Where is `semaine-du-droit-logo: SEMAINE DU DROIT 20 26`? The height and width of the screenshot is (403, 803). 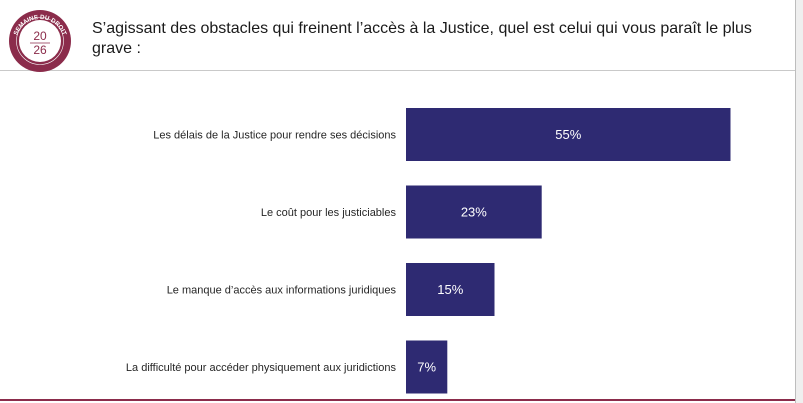
semaine-du-droit-logo: SEMAINE DU DROIT 20 26 is located at coordinates (40, 41).